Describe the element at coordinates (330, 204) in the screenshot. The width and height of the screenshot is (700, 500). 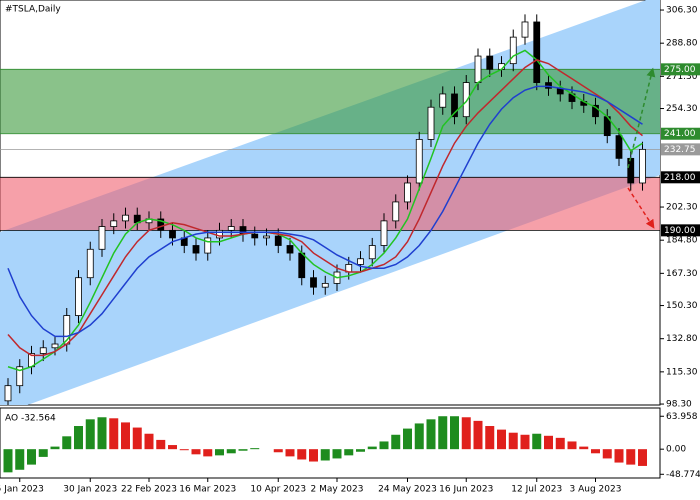
I see `level-zone` at that location.